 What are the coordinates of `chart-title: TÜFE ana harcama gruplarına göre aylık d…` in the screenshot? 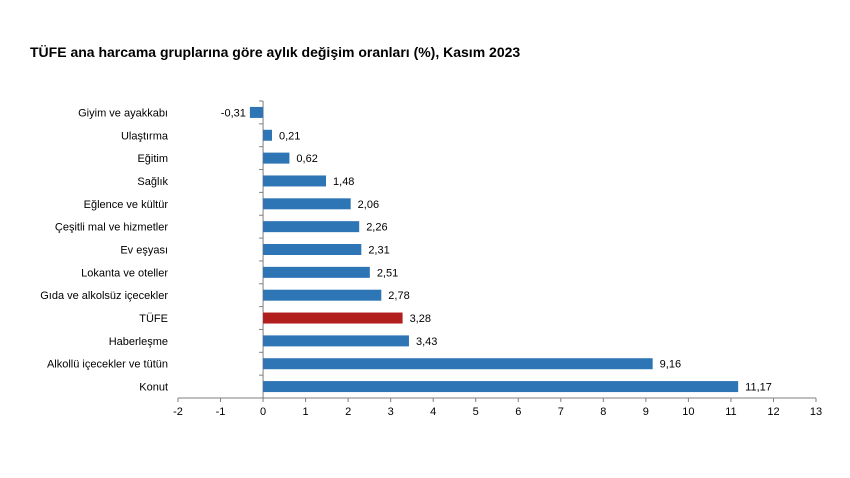 It's located at (275, 52).